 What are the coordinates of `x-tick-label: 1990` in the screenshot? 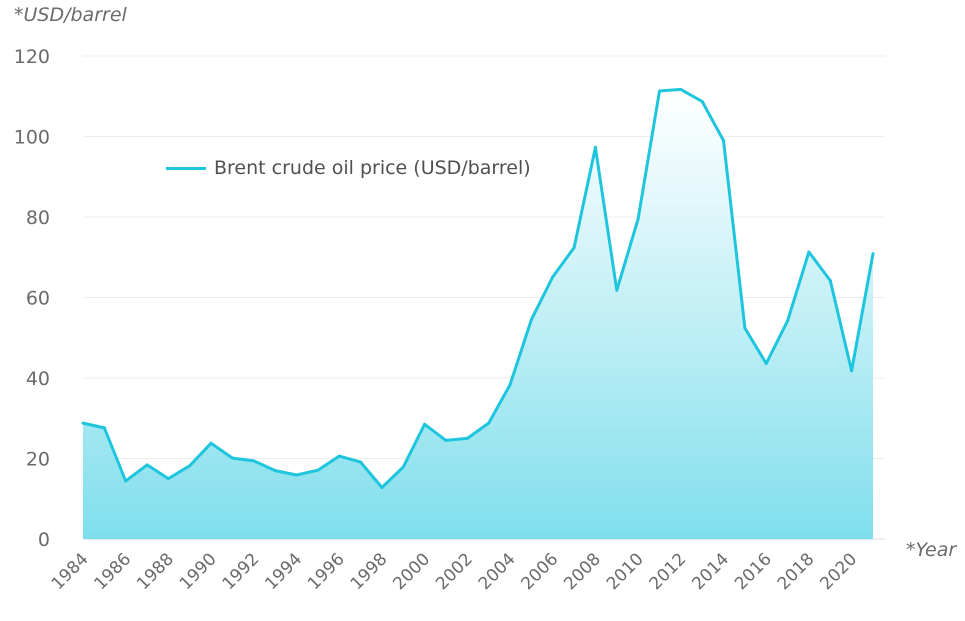 It's located at (198, 571).